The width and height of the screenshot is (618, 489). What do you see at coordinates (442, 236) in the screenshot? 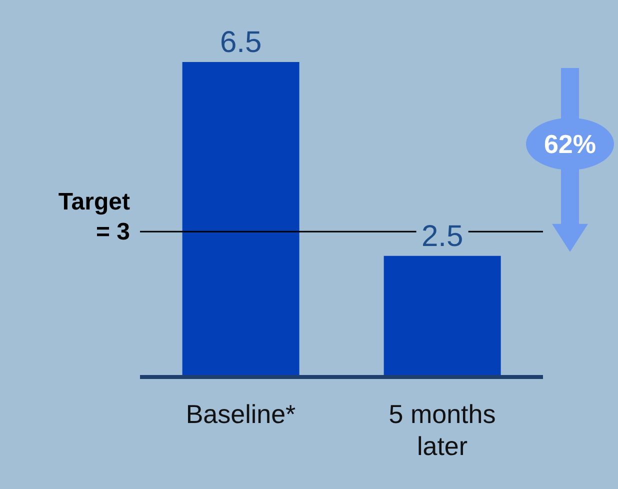
I see `data-label: 2.5` at bounding box center [442, 236].